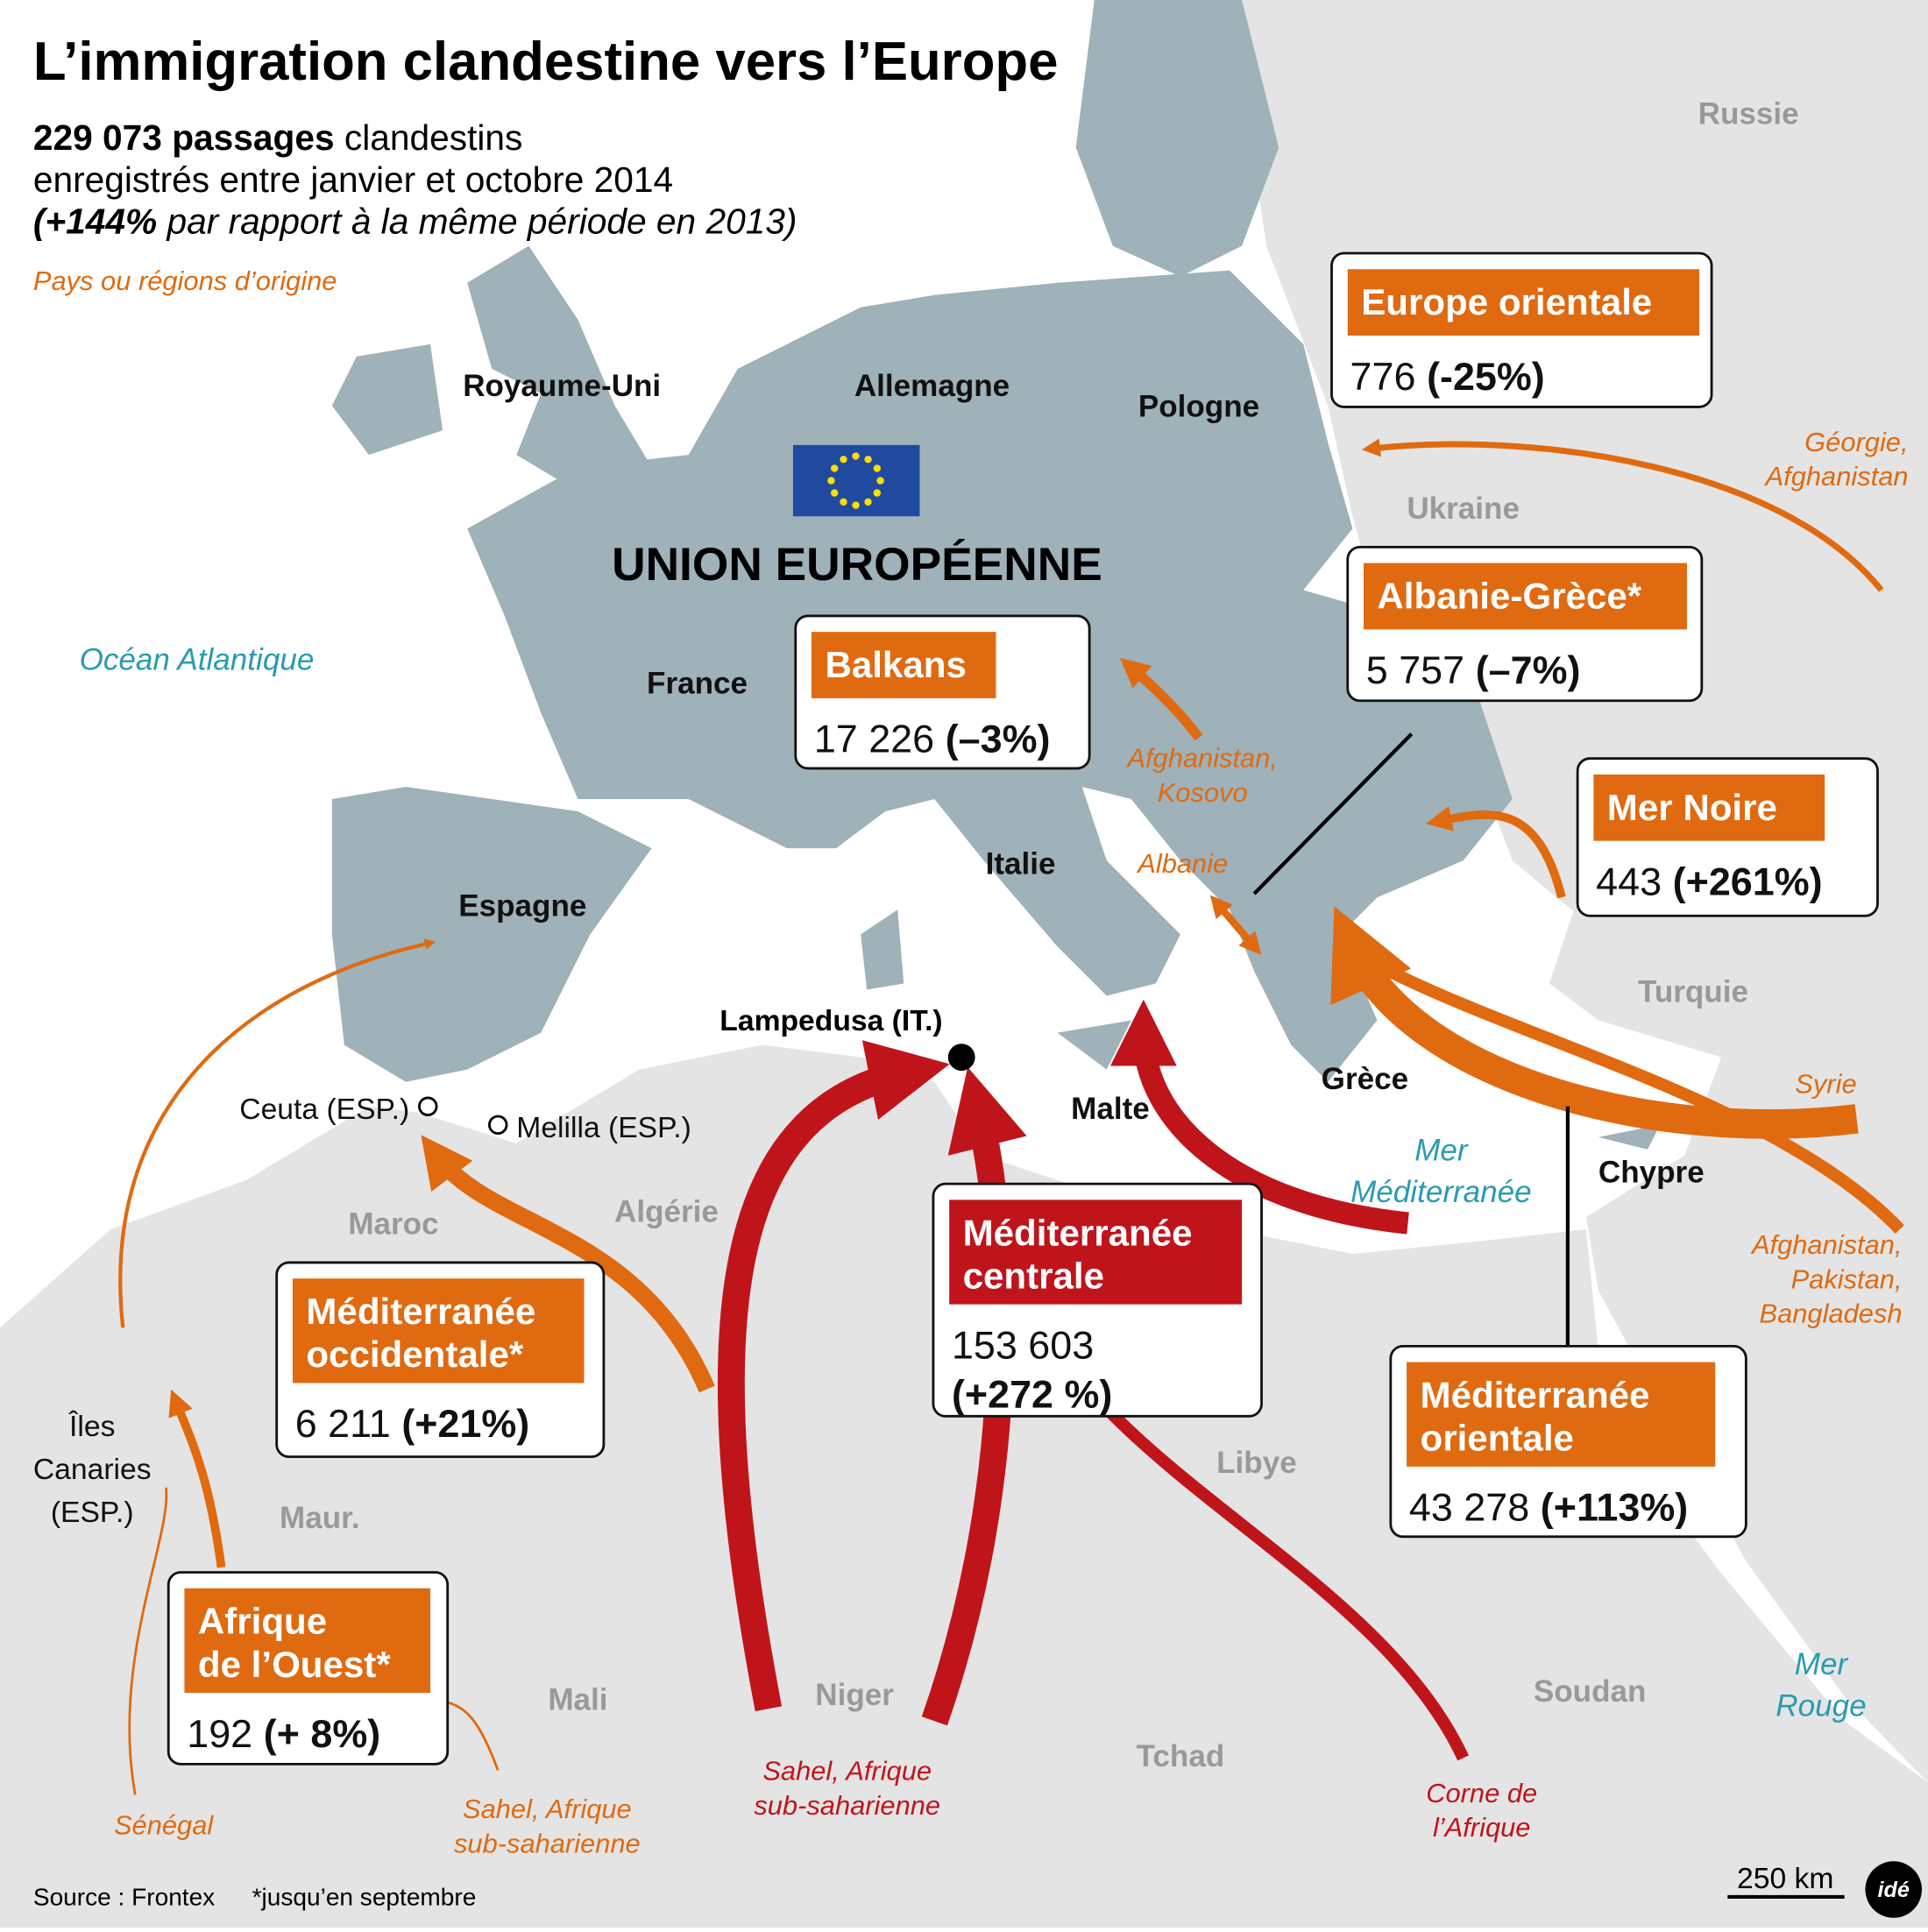 The height and width of the screenshot is (1932, 1928). I want to click on origin-label: Albanie, so click(1182, 863).